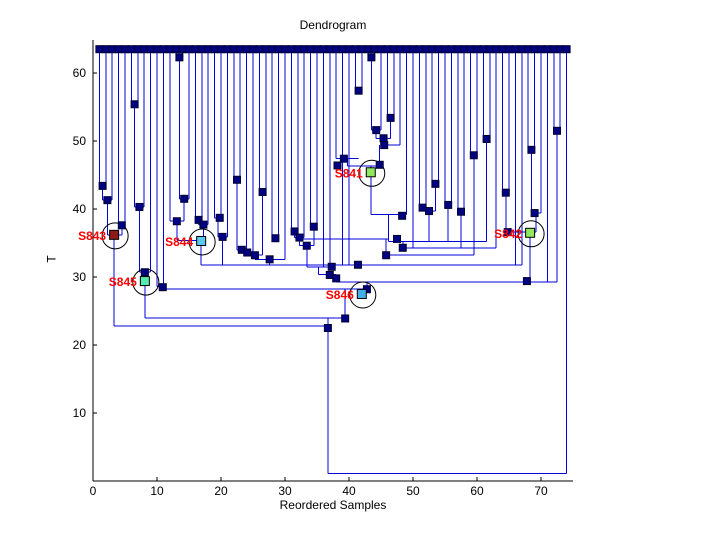 This screenshot has height=540, width=720. I want to click on x-tick-label: 60, so click(477, 491).